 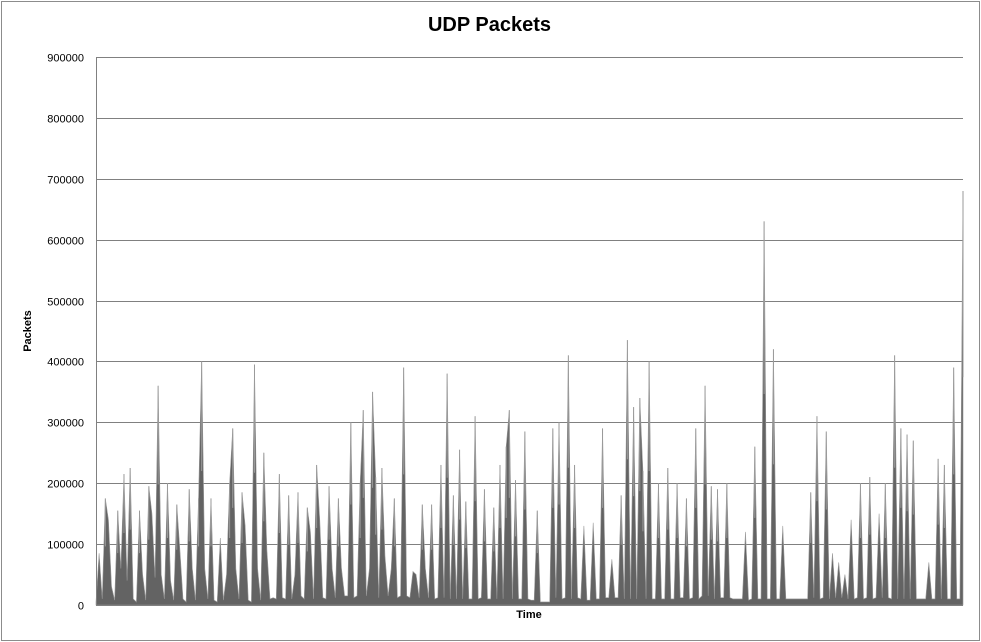 I want to click on y-tick-label: 800000, so click(x=65, y=120).